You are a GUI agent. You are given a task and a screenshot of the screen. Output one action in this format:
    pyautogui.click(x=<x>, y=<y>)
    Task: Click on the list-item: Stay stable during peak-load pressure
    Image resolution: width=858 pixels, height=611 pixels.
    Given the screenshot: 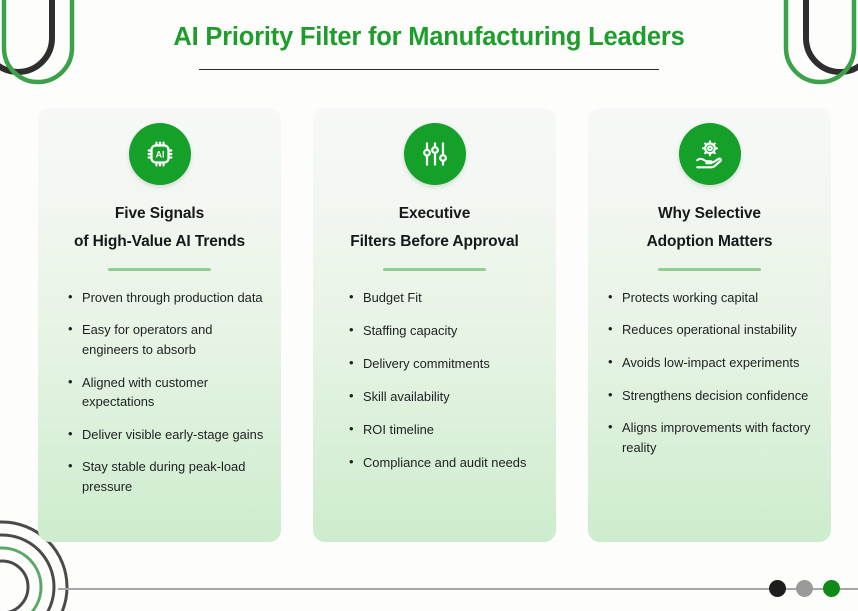 What is the action you would take?
    pyautogui.click(x=167, y=476)
    